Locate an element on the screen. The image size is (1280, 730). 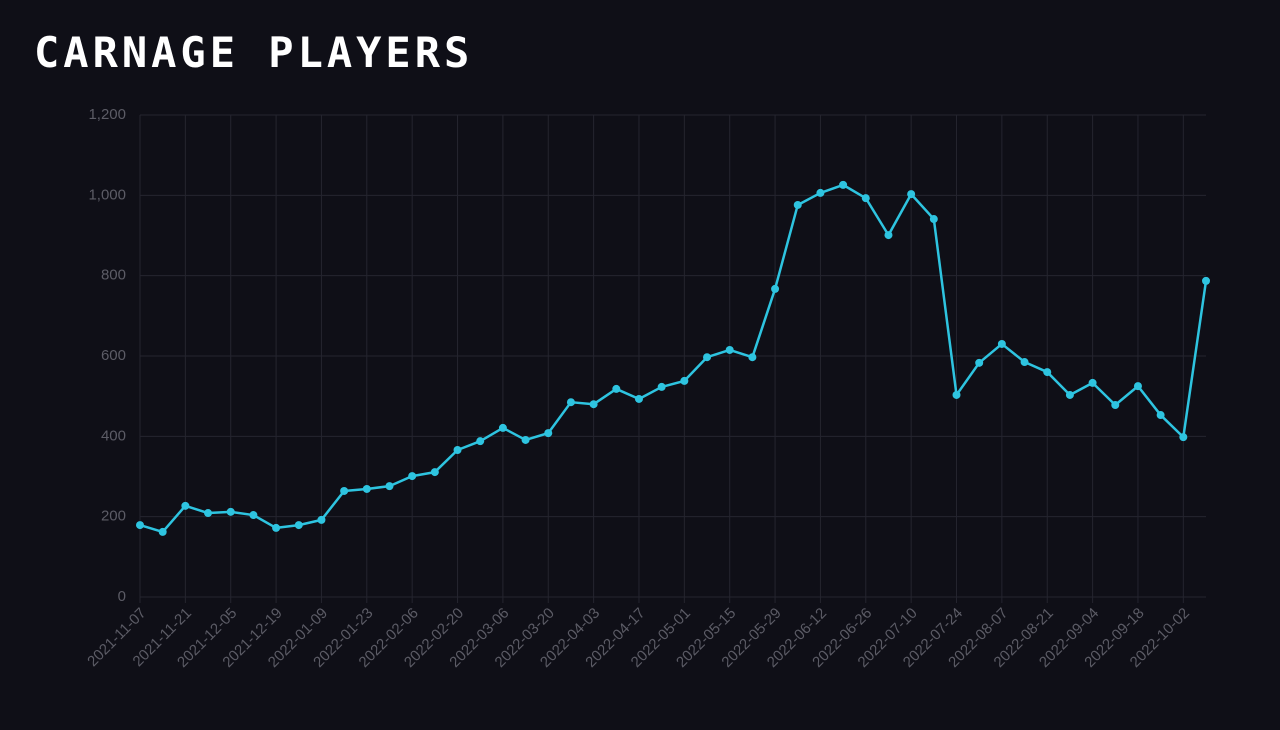
y-tick-label: 800 is located at coordinates (113, 275).